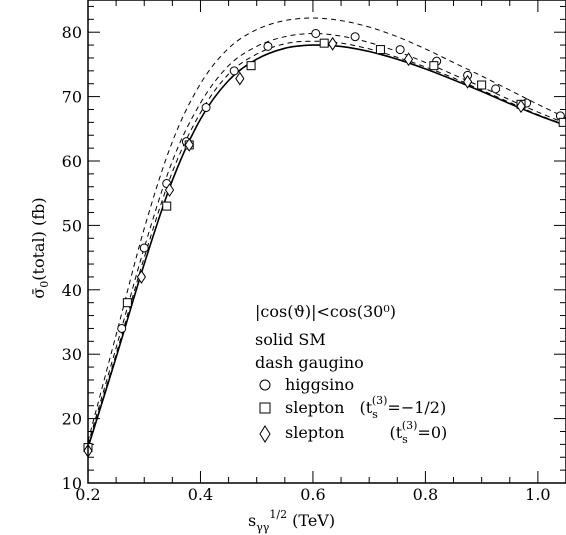 The image size is (566, 535). I want to click on legend-square-marker, so click(265, 408).